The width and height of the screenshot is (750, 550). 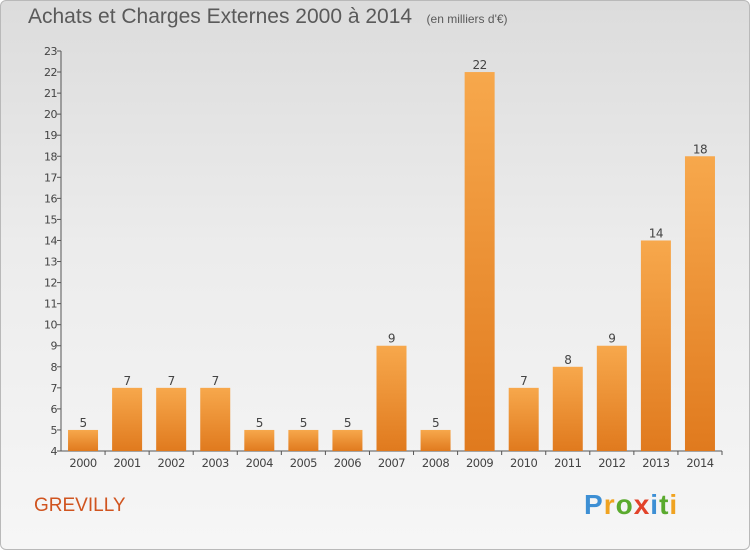 What do you see at coordinates (655, 345) in the screenshot?
I see `bar-2013` at bounding box center [655, 345].